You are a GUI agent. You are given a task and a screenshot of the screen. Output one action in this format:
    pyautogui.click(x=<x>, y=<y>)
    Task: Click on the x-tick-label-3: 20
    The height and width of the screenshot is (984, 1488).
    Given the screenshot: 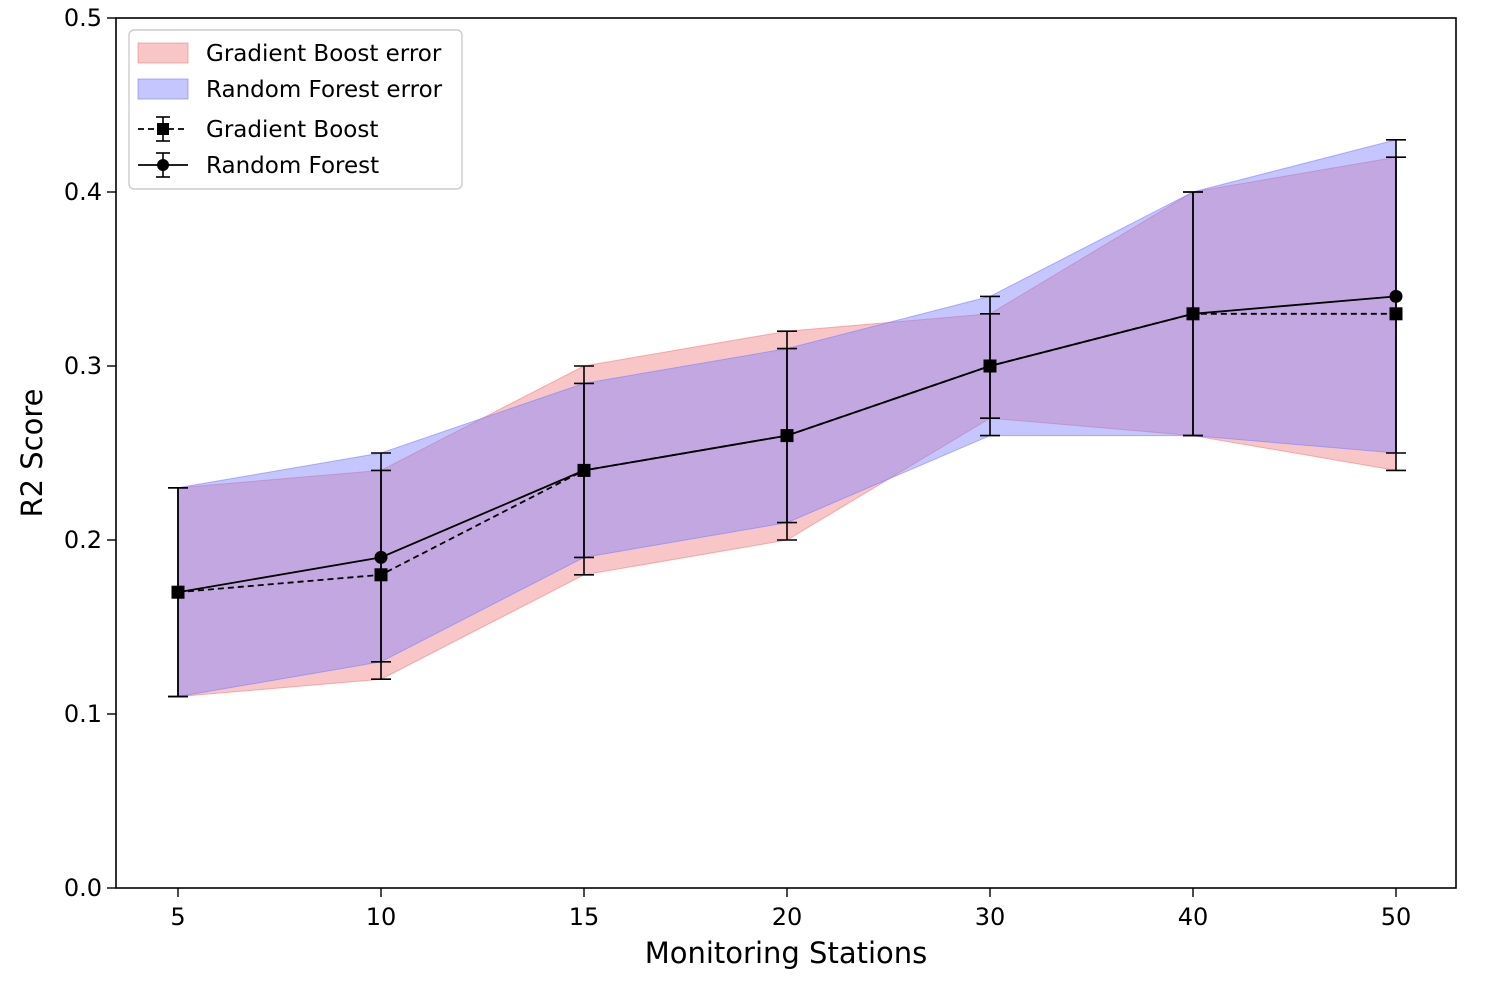 What is the action you would take?
    pyautogui.click(x=787, y=917)
    